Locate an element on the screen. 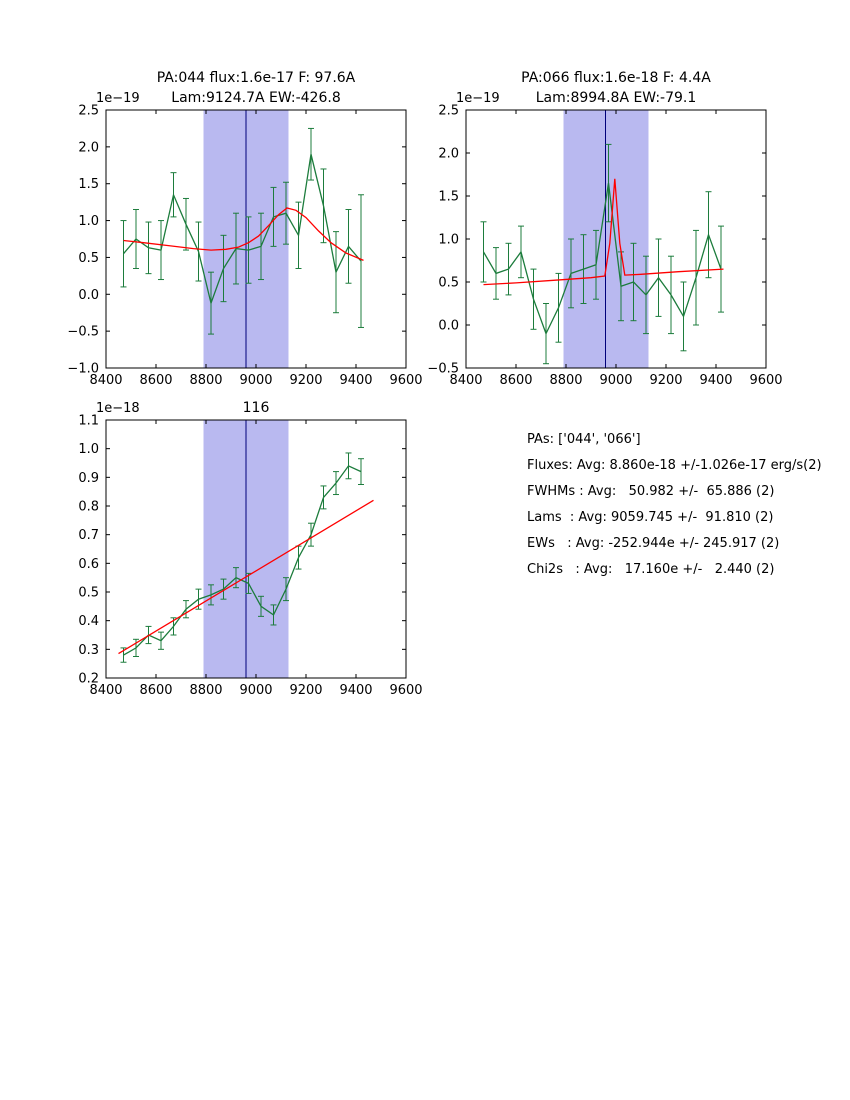 This screenshot has height=1100, width=850. svg-text: Lam:9124.7A EW:-426.8 is located at coordinates (255, 98).